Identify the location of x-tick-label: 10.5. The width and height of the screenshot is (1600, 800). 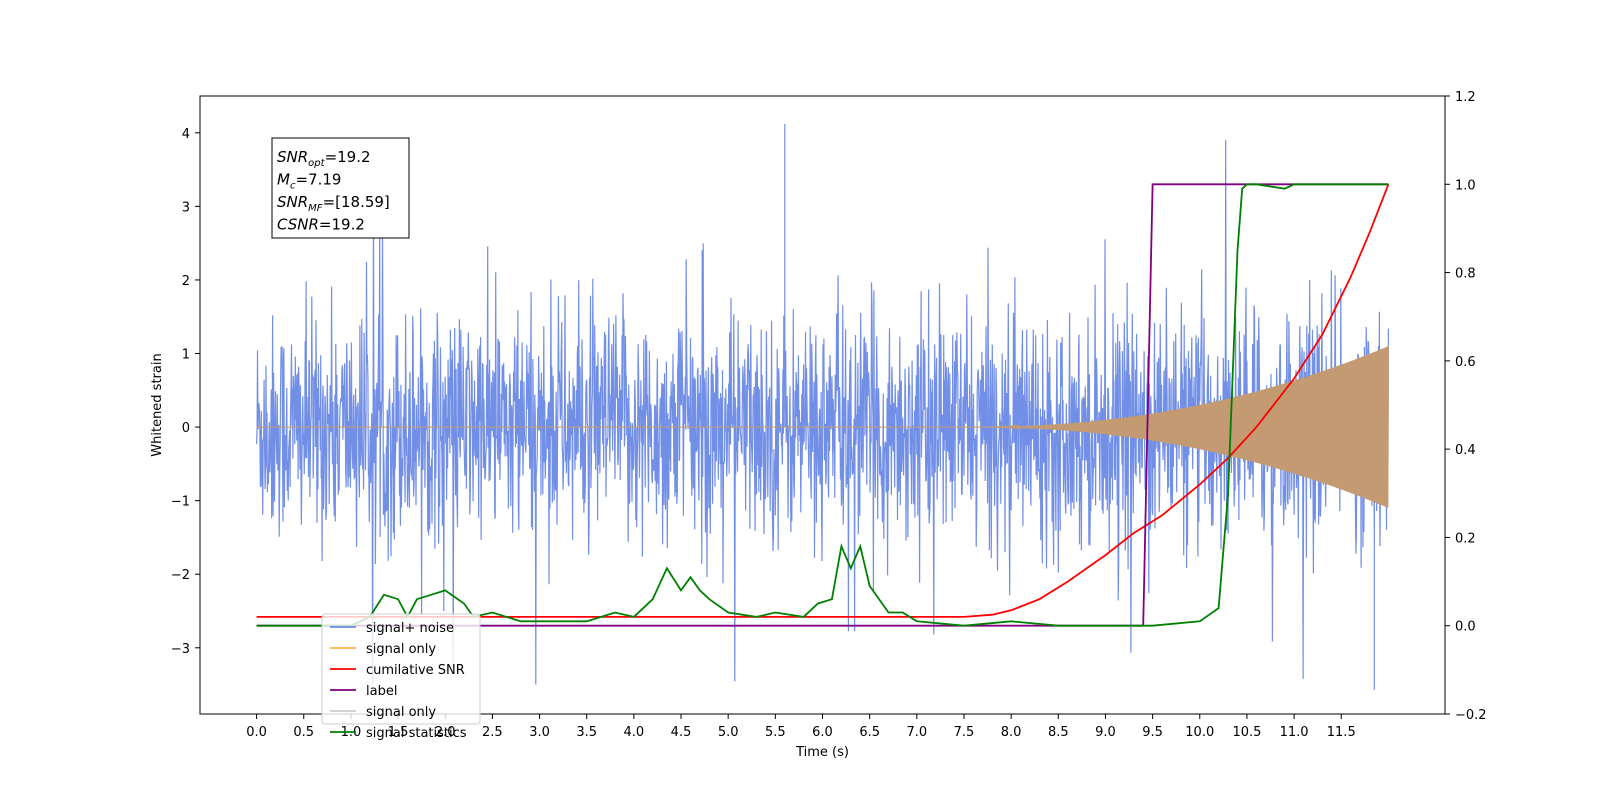
(1246, 732).